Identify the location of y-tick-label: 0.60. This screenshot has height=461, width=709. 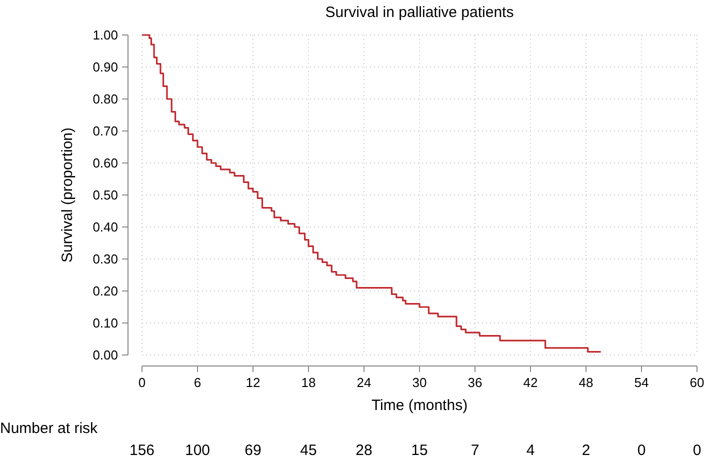
(105, 163).